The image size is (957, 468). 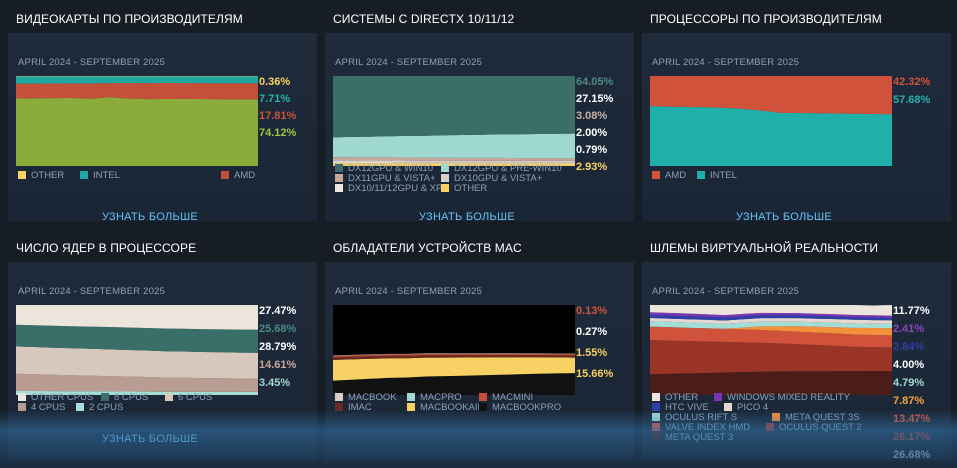 I want to click on value-label: 11.77%, so click(x=911, y=311).